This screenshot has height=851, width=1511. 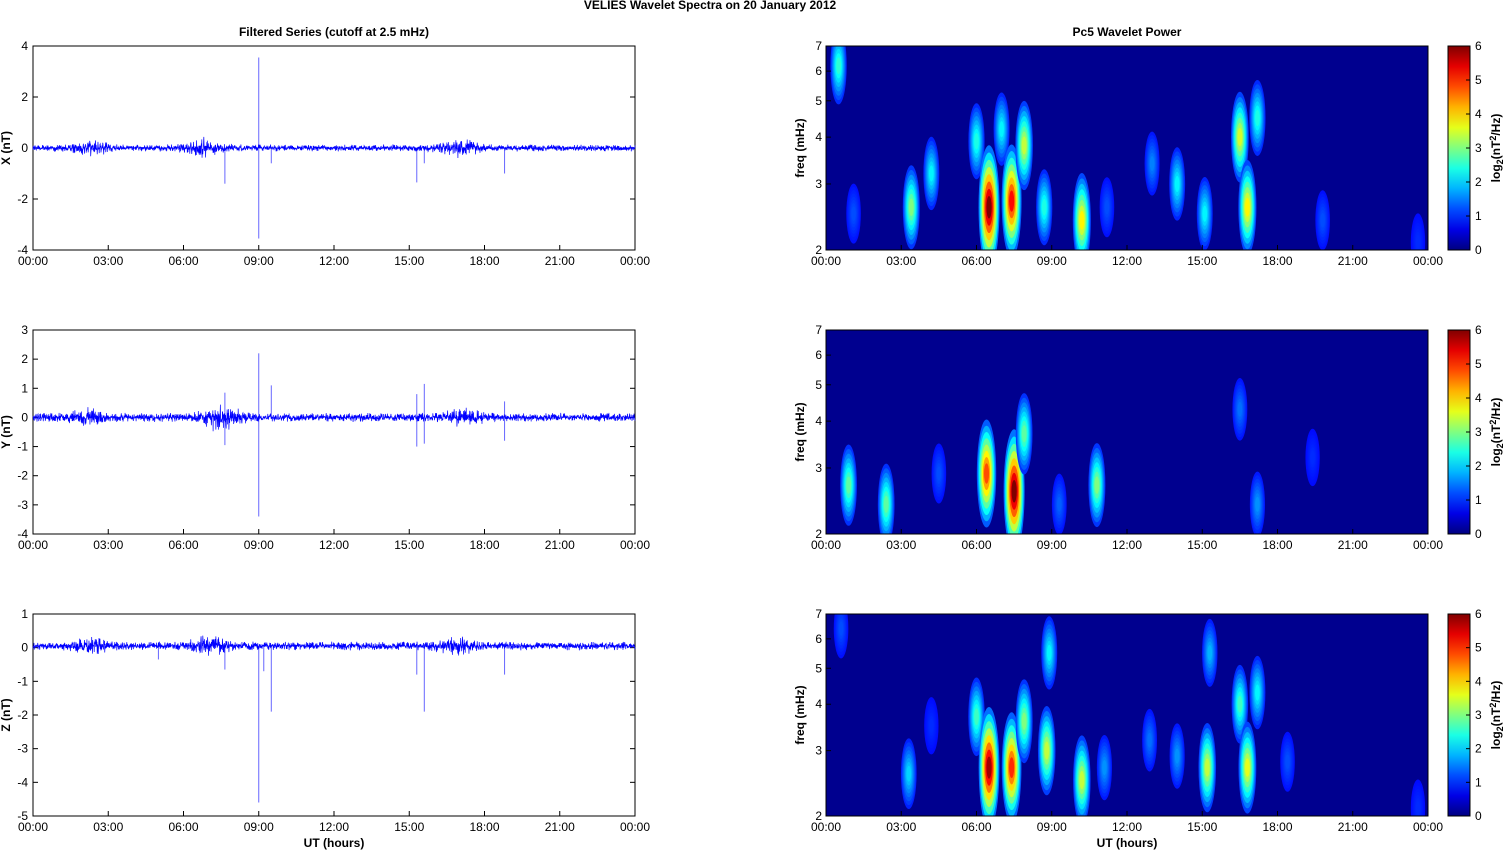 I want to click on spectrum-panel-5-xtick-label: 09:00, so click(x=1052, y=827).